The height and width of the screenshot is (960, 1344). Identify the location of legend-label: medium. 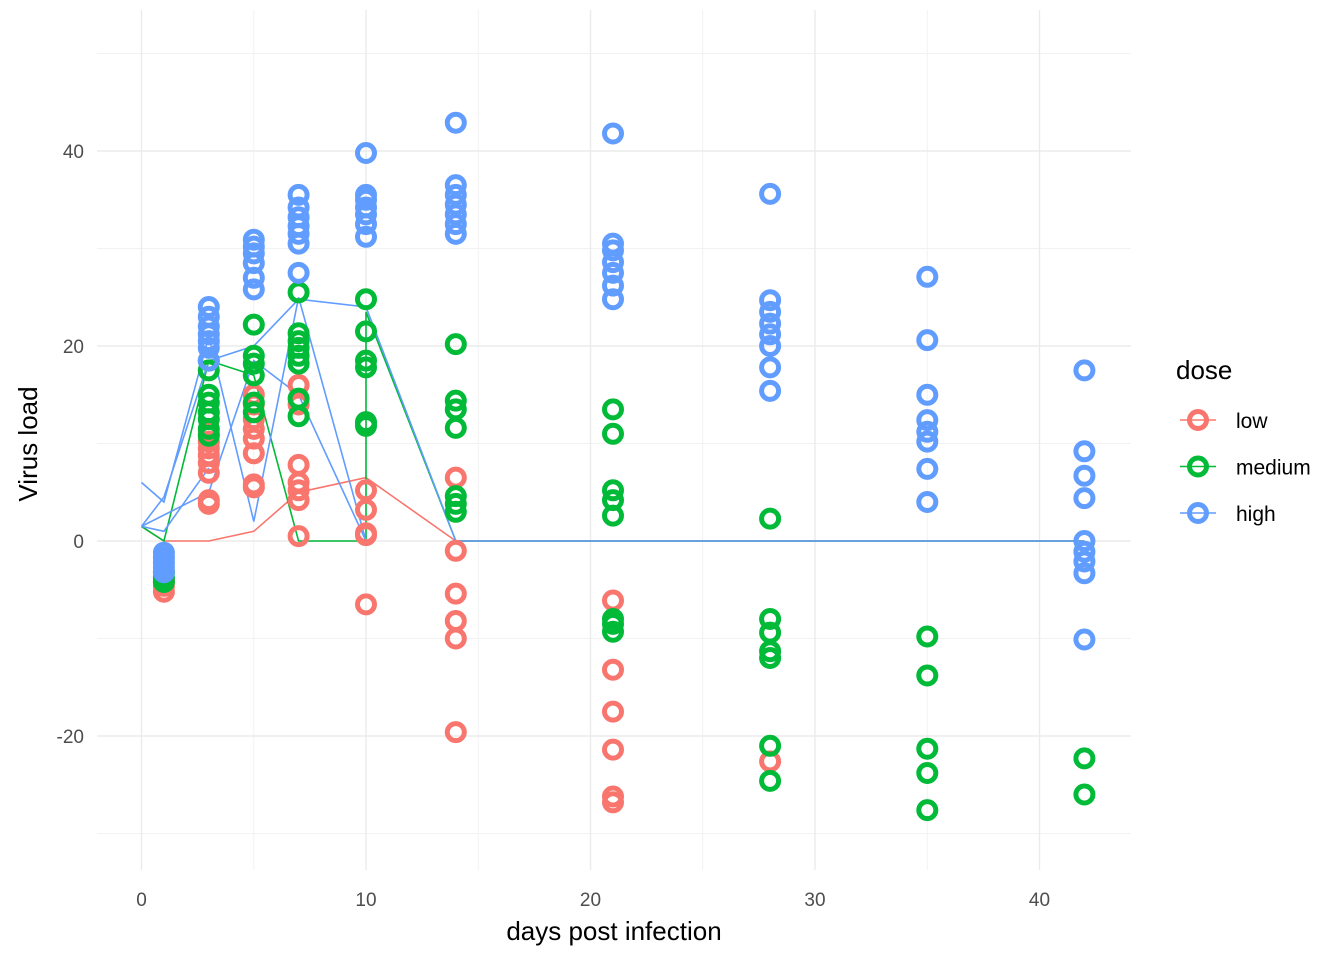
(1273, 468).